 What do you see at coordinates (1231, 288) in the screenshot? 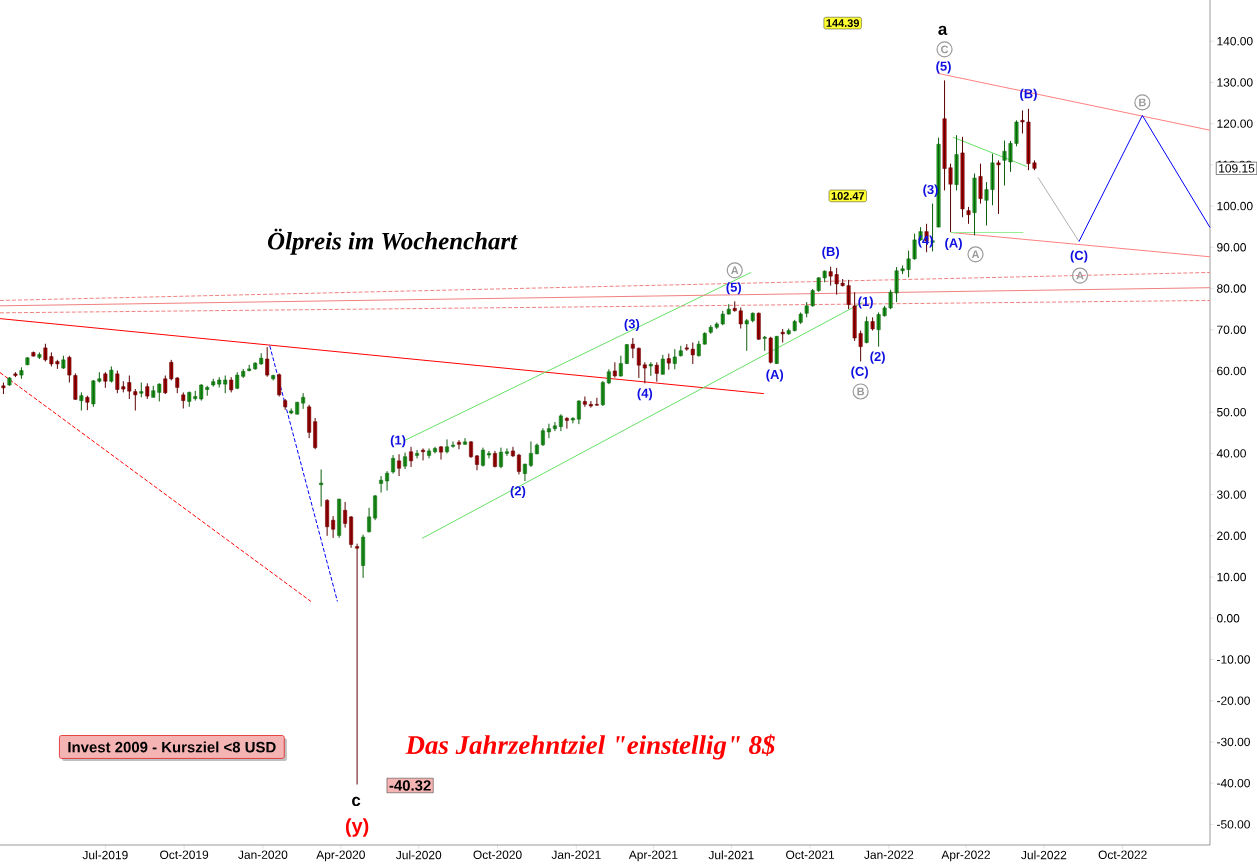
I see `y-tick-label: 80.00` at bounding box center [1231, 288].